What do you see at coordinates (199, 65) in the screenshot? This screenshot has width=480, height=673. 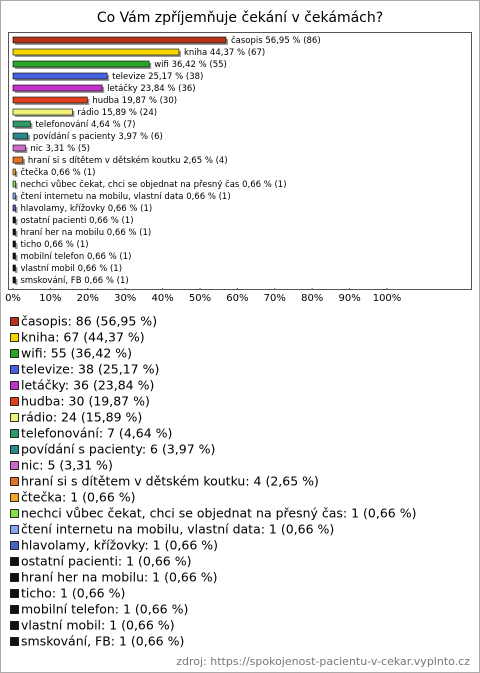 I see `bar-value-label: 36,42 % (55)` at bounding box center [199, 65].